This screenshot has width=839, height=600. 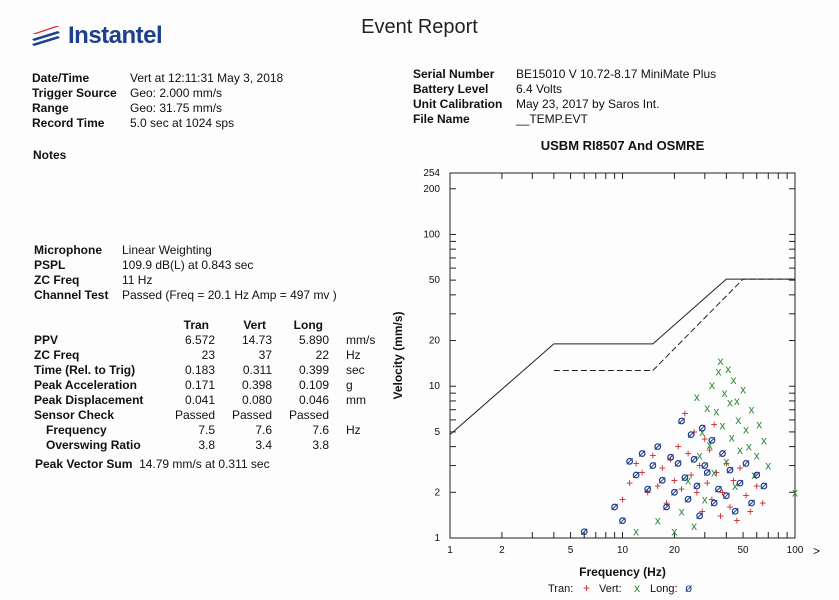 I want to click on legend-glyph-1: x, so click(x=637, y=588).